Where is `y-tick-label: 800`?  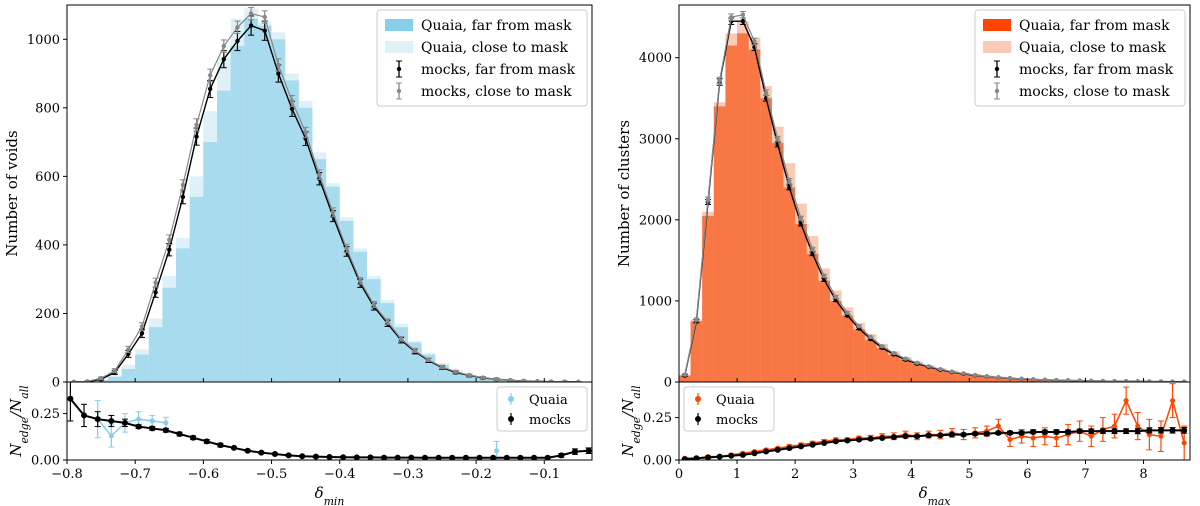
y-tick-label: 800 is located at coordinates (47, 108).